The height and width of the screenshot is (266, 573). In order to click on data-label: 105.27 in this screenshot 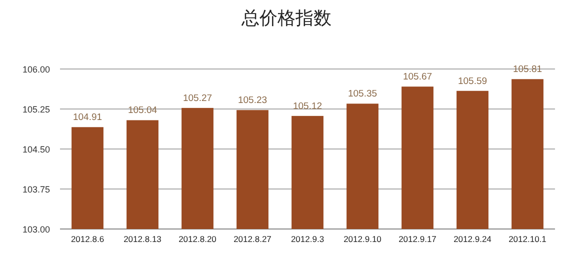, I will do `click(197, 98)`.